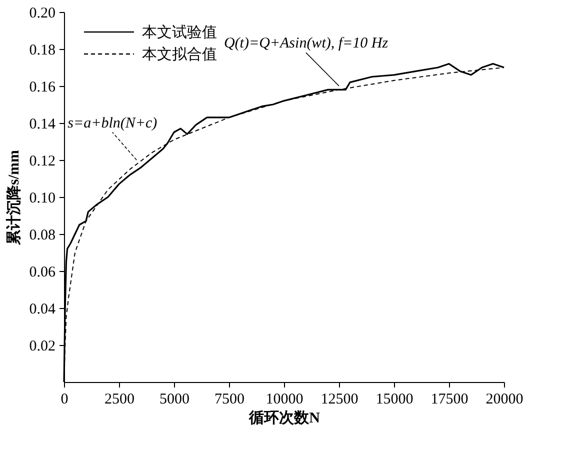 Image resolution: width=565 pixels, height=461 pixels. What do you see at coordinates (395, 400) in the screenshot?
I see `x-tick-label: 15000` at bounding box center [395, 400].